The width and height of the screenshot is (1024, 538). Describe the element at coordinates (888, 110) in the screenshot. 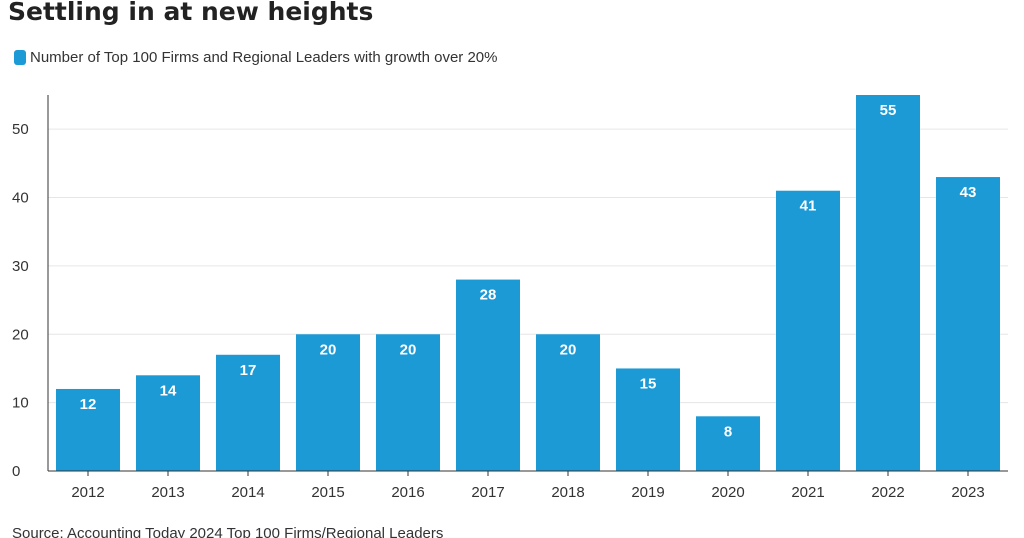

I see `bar-value-label: 55` at that location.